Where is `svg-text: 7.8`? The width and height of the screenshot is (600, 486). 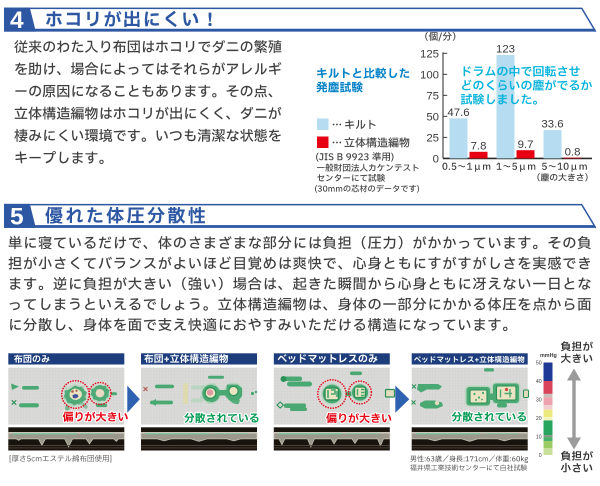
svg-text: 7.8 is located at coordinates (479, 146).